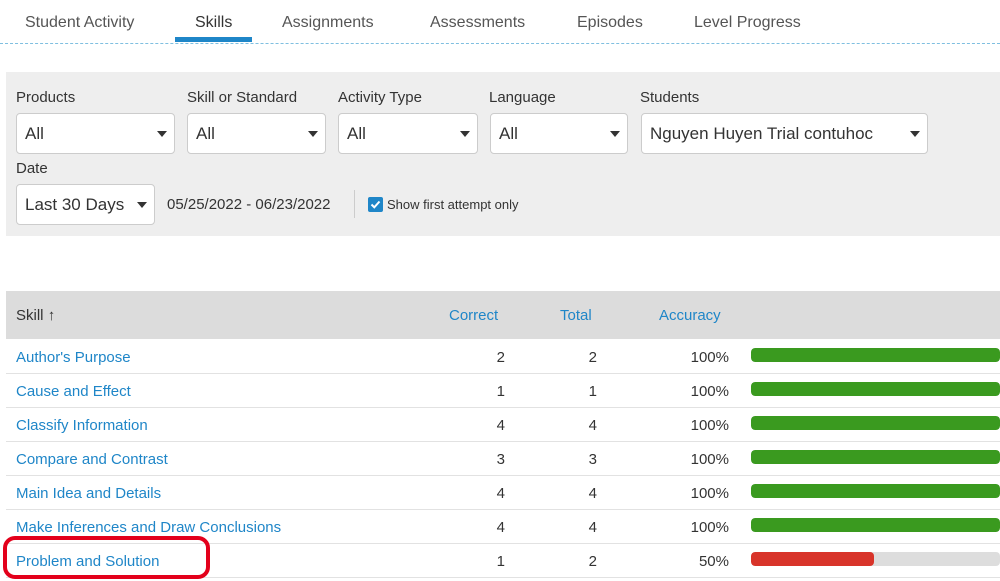 This screenshot has width=1000, height=581. I want to click on activity-type-label: Activity Type, so click(380, 97).